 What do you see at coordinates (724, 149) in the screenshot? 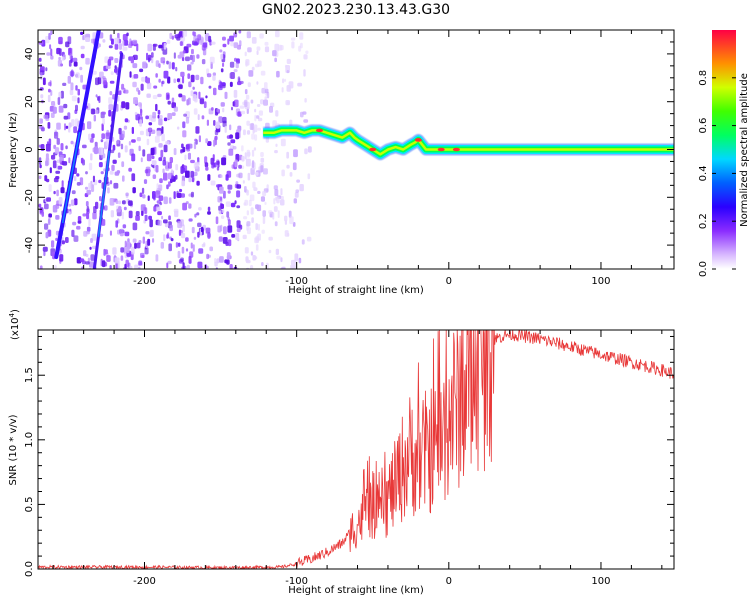
I see `colorbar-gradient` at bounding box center [724, 149].